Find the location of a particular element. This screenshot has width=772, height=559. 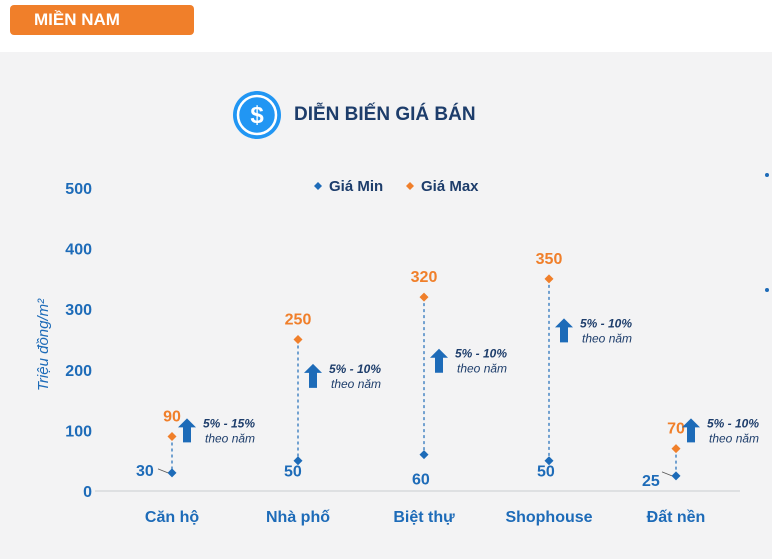

category-label: Shophouse is located at coordinates (548, 517).